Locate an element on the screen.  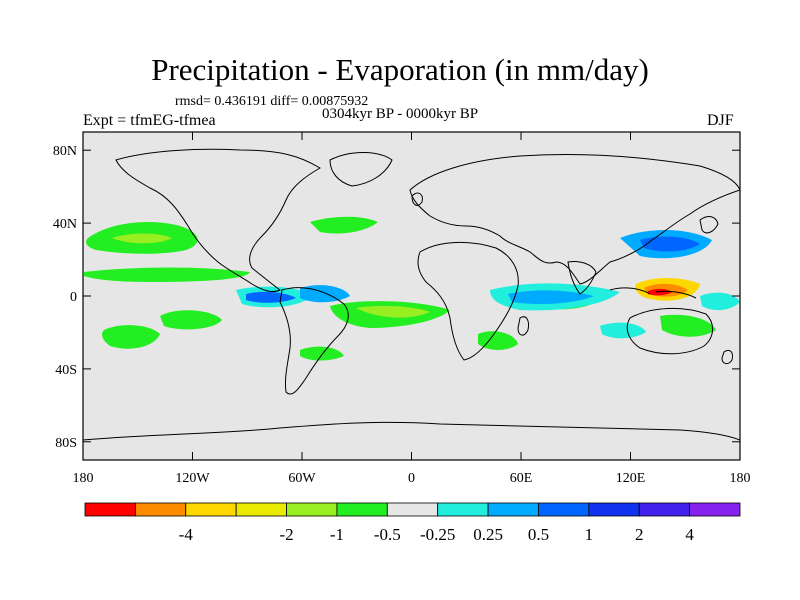
period-label: 0304kyr BP - 0000kyr BP is located at coordinates (400, 114).